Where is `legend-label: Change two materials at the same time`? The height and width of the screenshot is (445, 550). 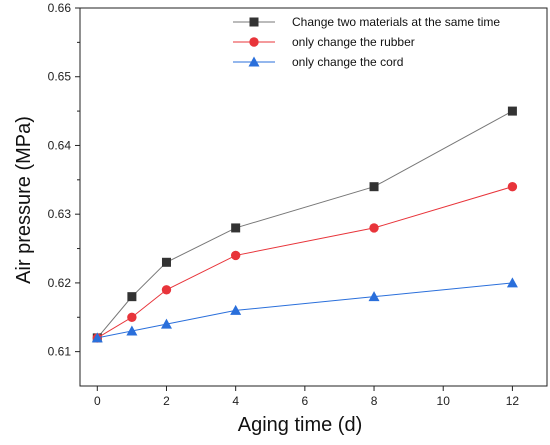 legend-label: Change two materials at the same time is located at coordinates (396, 22).